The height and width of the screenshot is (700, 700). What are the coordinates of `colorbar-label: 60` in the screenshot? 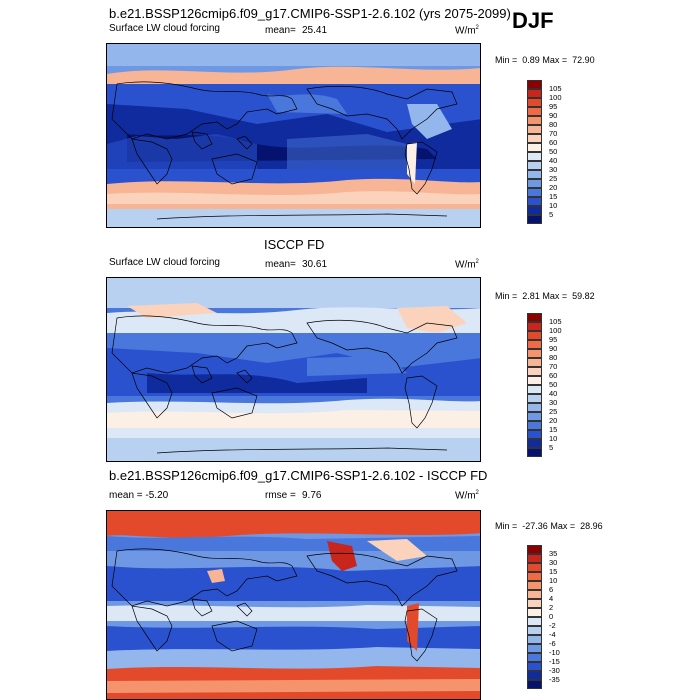 It's located at (553, 142).